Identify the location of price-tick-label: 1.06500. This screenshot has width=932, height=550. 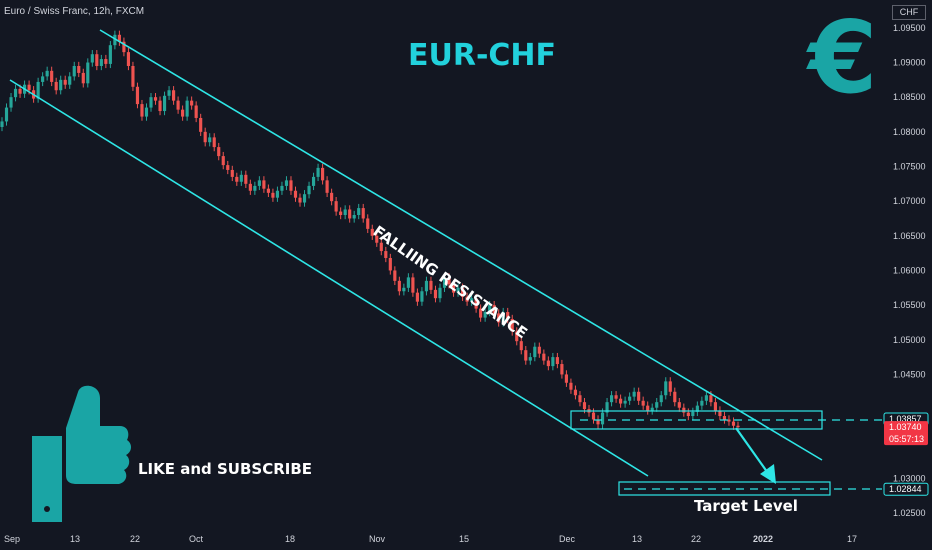
(909, 236).